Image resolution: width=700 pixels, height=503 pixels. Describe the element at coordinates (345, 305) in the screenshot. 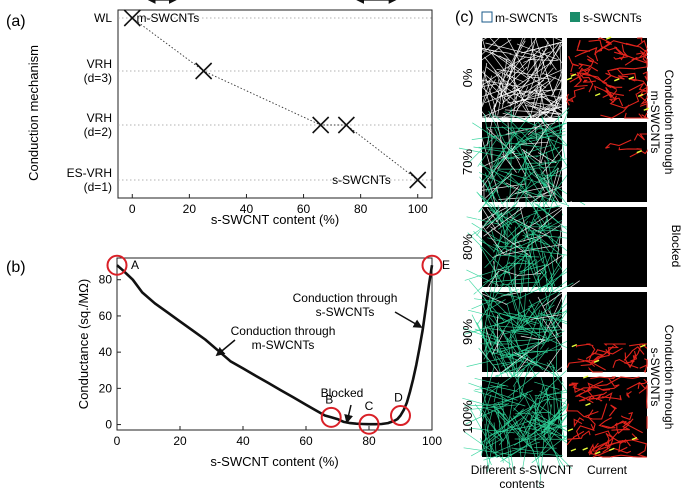

I see `annotation-s-conduction: Conduction through s-SWCNTs` at that location.